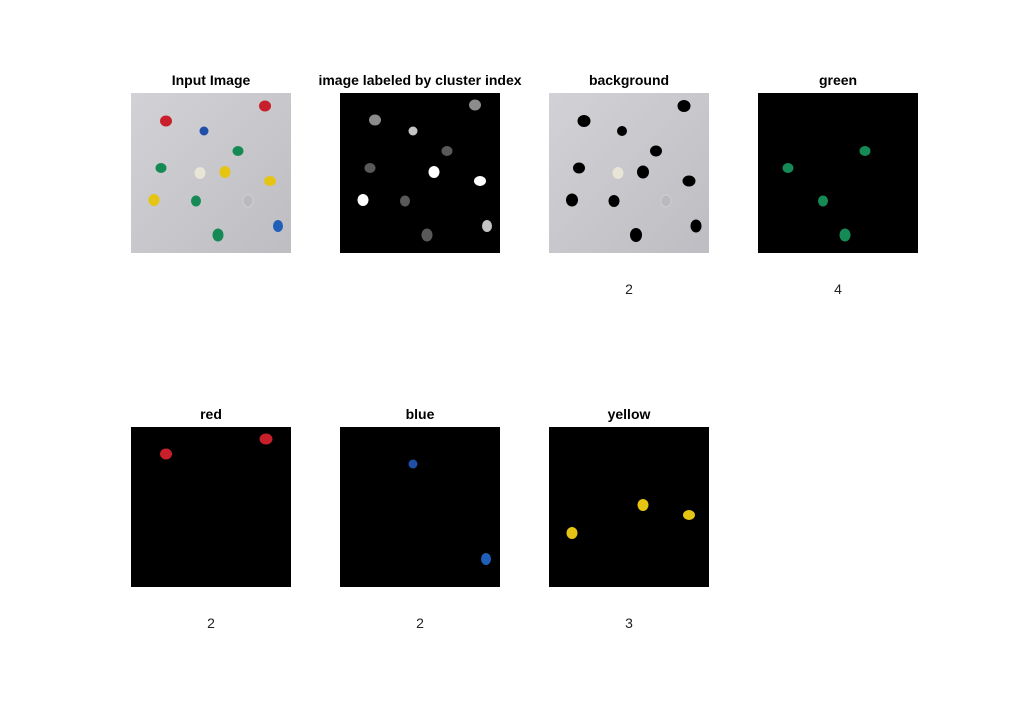 The height and width of the screenshot is (705, 1013). What do you see at coordinates (629, 414) in the screenshot?
I see `panel-title: yellow` at bounding box center [629, 414].